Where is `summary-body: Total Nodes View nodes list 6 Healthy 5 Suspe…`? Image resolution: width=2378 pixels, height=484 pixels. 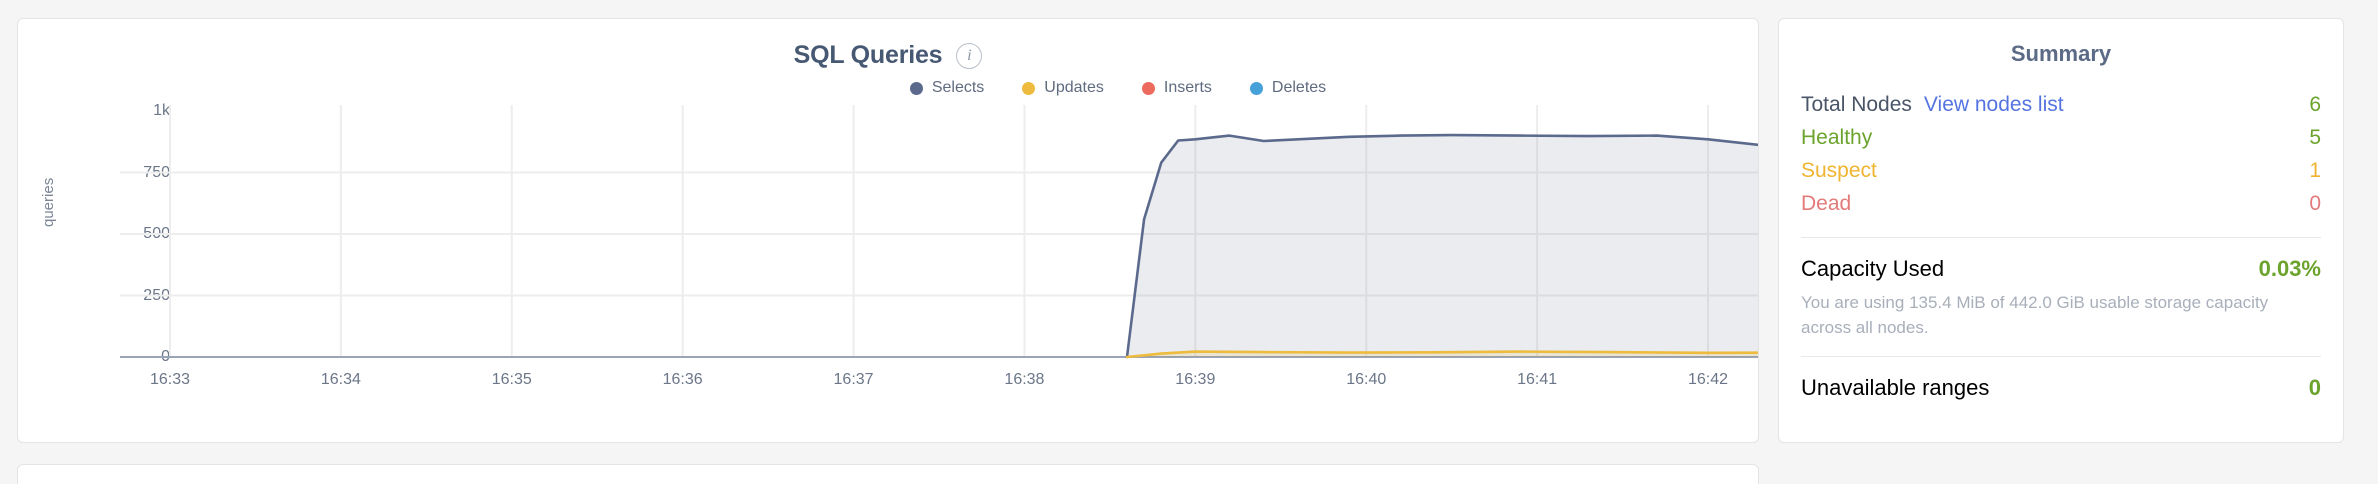 summary-body: Total Nodes View nodes list 6 Healthy 5 Suspe… is located at coordinates (2061, 247).